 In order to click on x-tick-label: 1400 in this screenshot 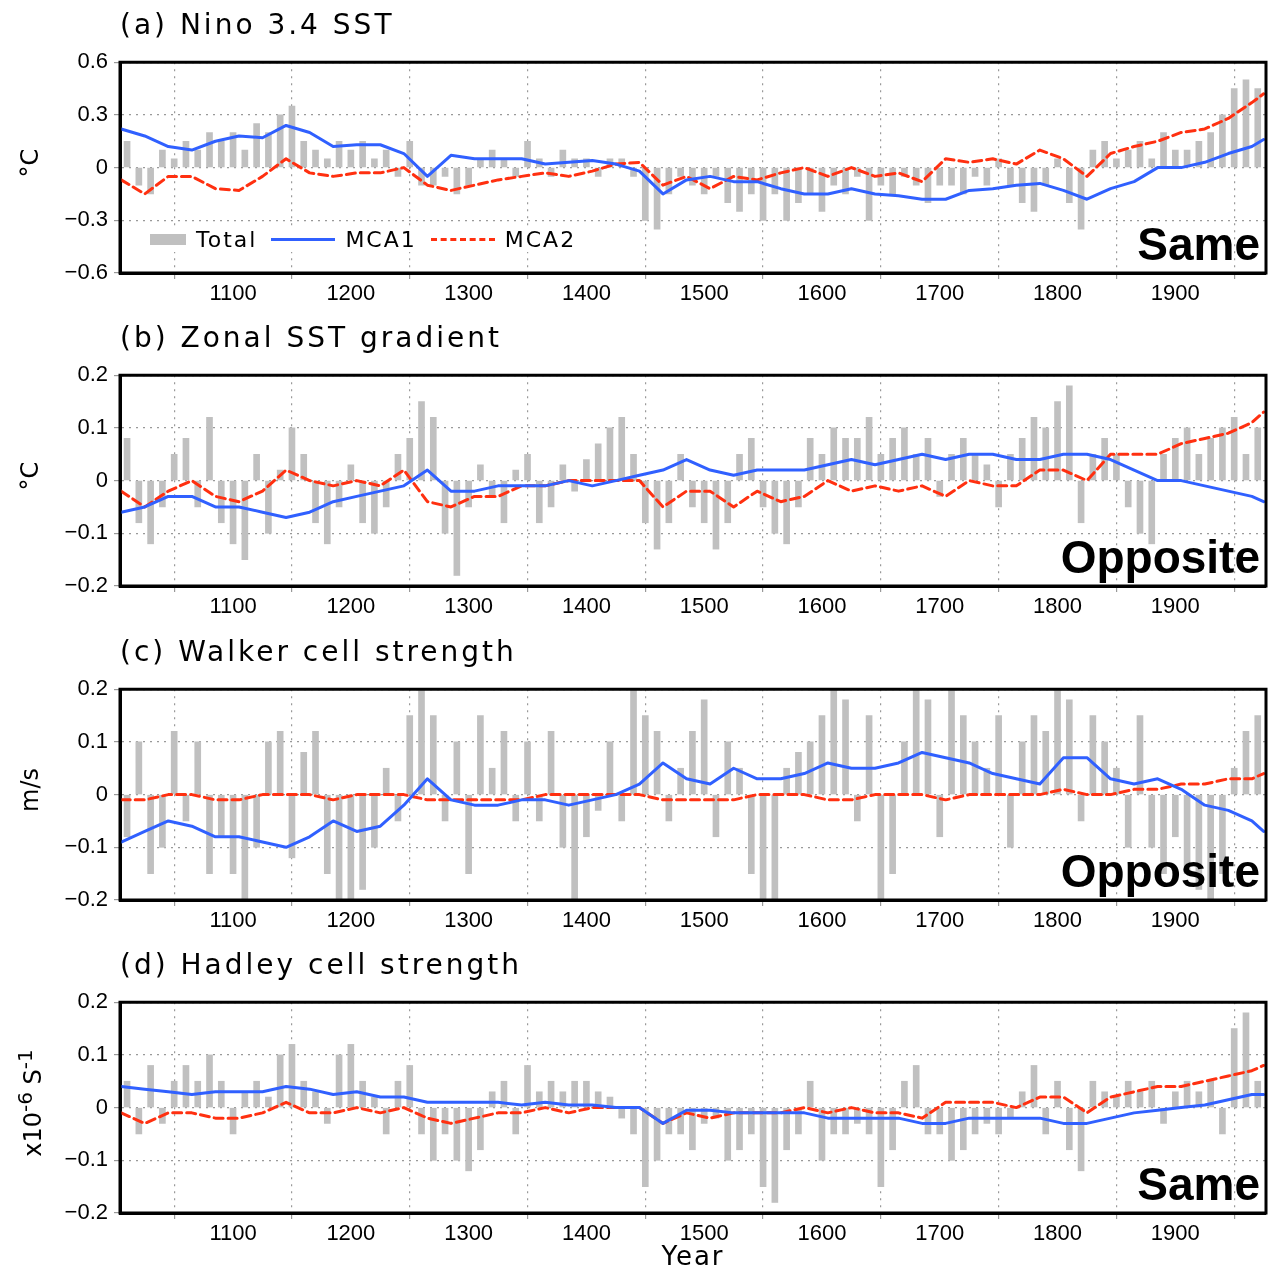, I will do `click(586, 293)`.